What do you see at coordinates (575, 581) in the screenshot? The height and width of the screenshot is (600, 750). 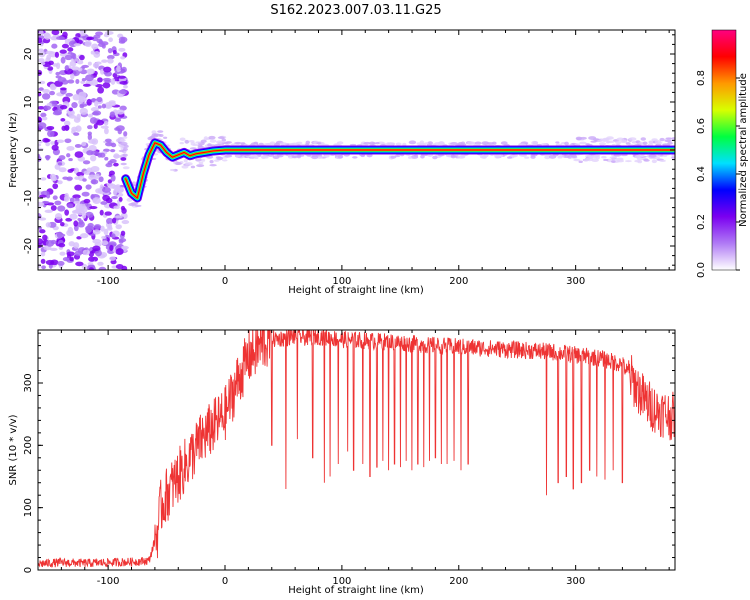 I see `snr-x-tick-label: 300` at bounding box center [575, 581].